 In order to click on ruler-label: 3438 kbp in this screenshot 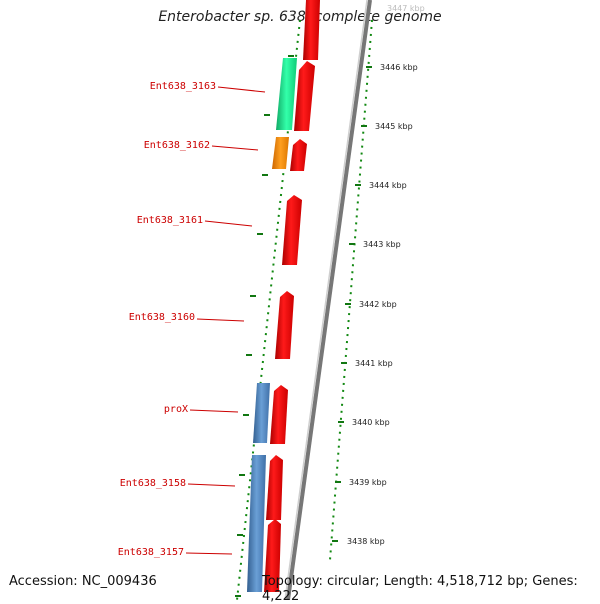, I will do `click(366, 541)`.